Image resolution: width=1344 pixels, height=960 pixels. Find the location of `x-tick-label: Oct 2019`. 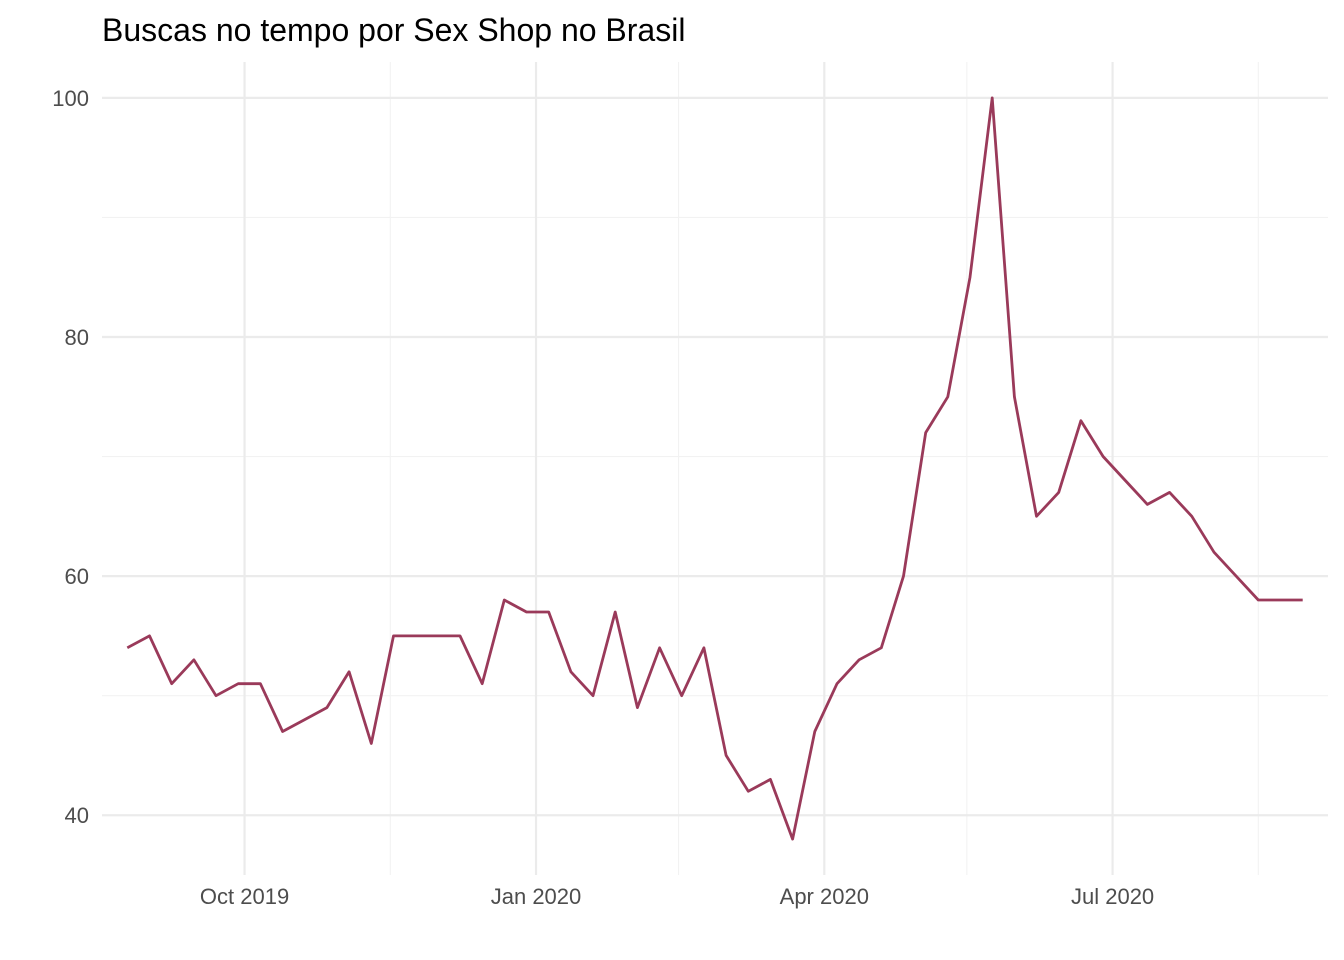

x-tick-label: Oct 2019 is located at coordinates (244, 896).